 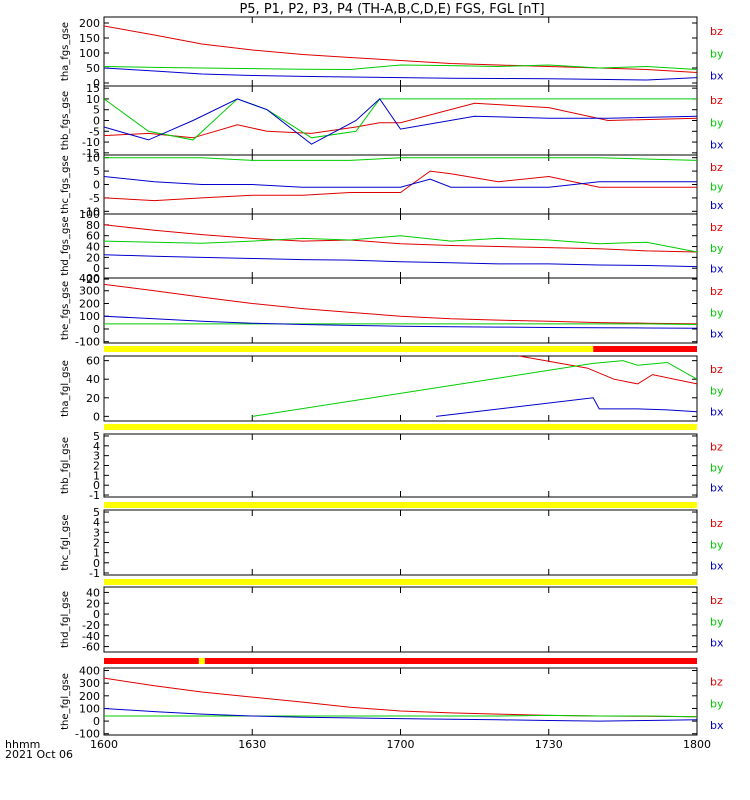 I want to click on y-tick-label: 80, so click(x=93, y=225).